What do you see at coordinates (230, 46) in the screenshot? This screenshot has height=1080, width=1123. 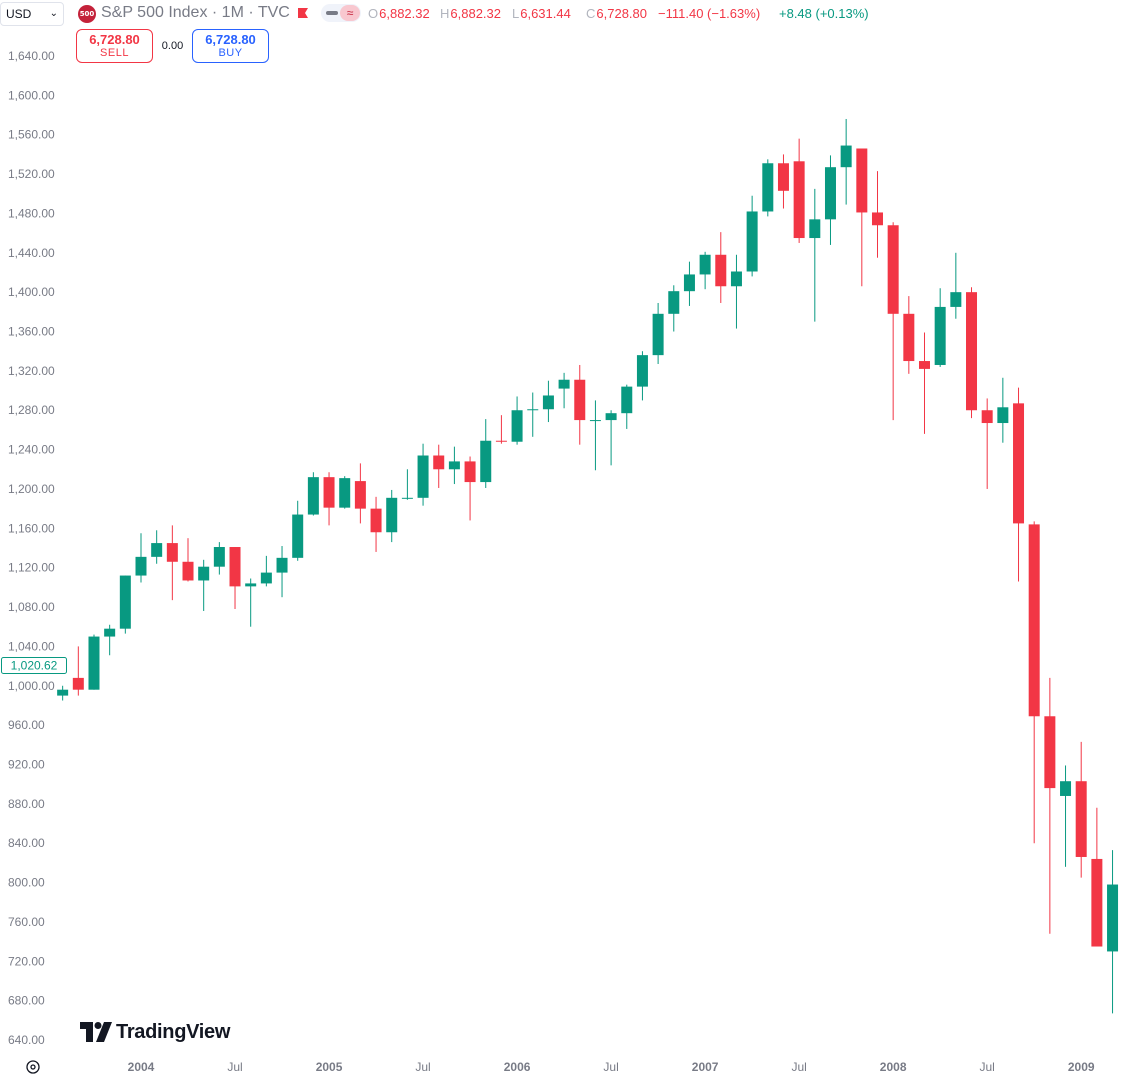 I see `buy-button: 6,728.80 BUY` at bounding box center [230, 46].